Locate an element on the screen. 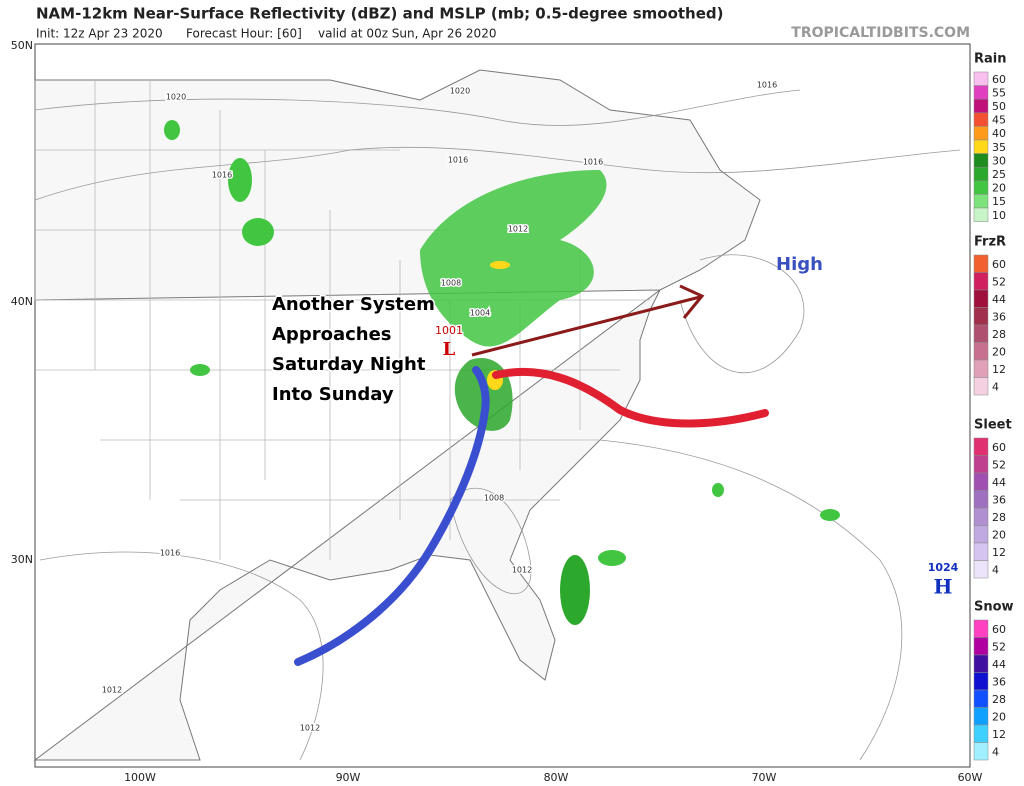 The image size is (1024, 786). annotation: Approaches is located at coordinates (332, 334).